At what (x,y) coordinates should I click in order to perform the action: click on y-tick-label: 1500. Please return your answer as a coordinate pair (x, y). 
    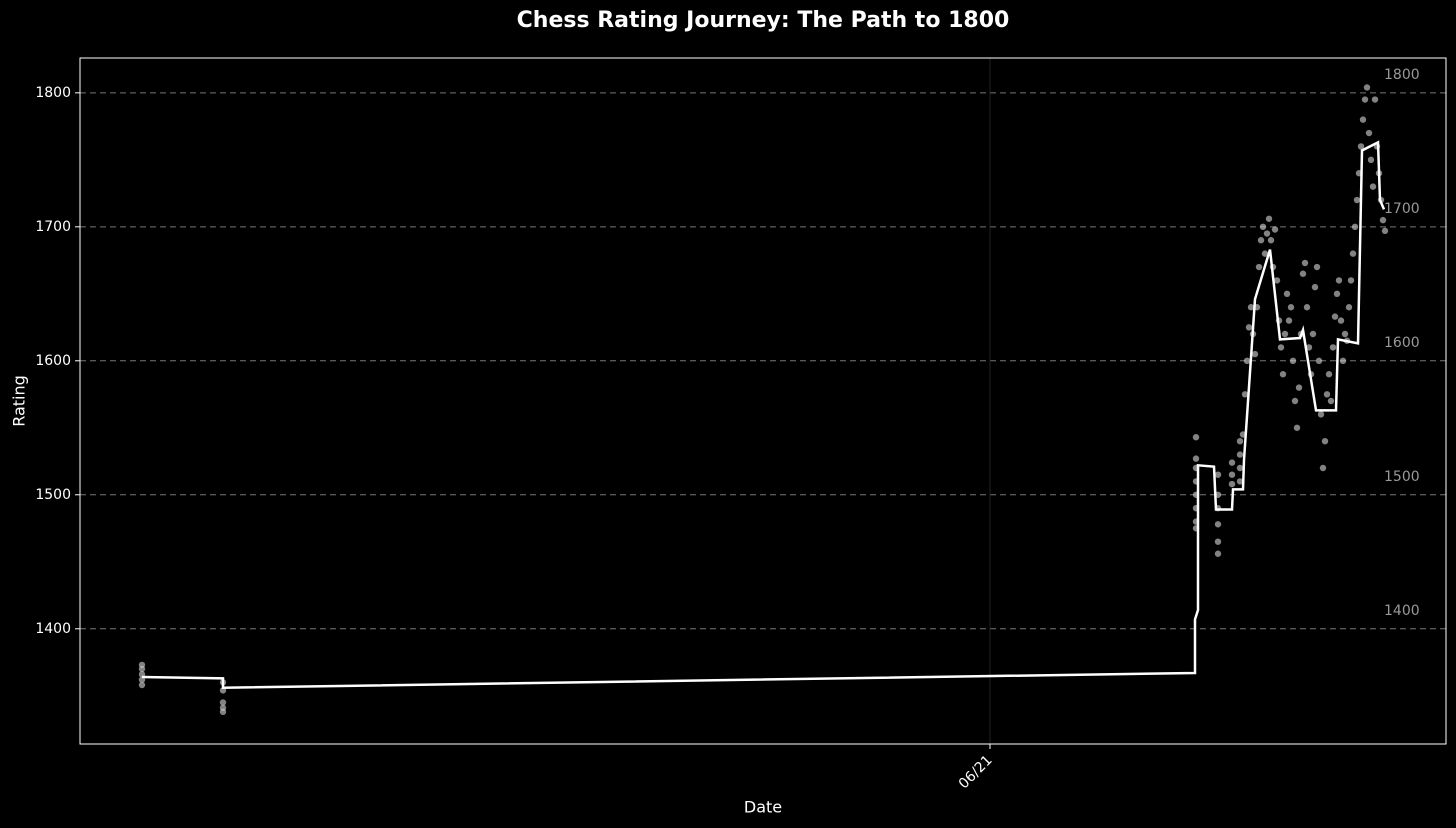
    Looking at the image, I should click on (53, 495).